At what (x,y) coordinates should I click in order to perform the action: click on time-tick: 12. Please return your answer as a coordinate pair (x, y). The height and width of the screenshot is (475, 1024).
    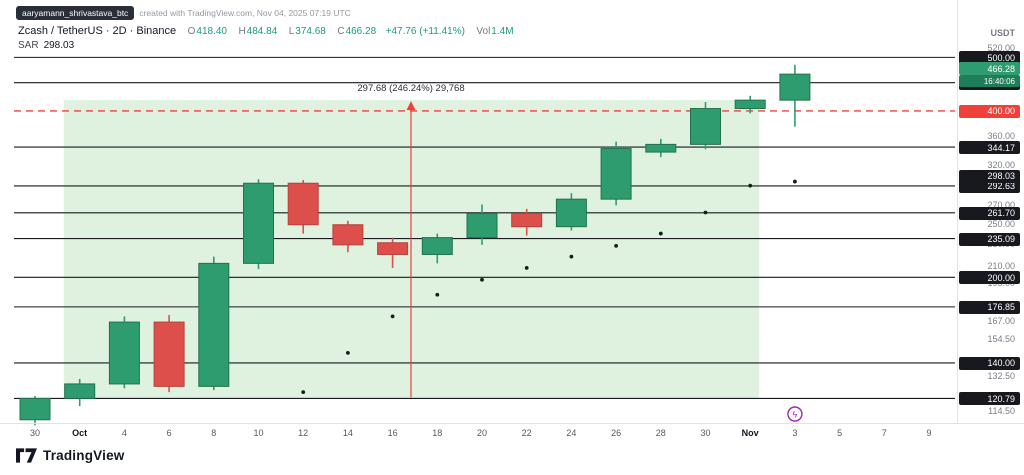
    Looking at the image, I should click on (303, 433).